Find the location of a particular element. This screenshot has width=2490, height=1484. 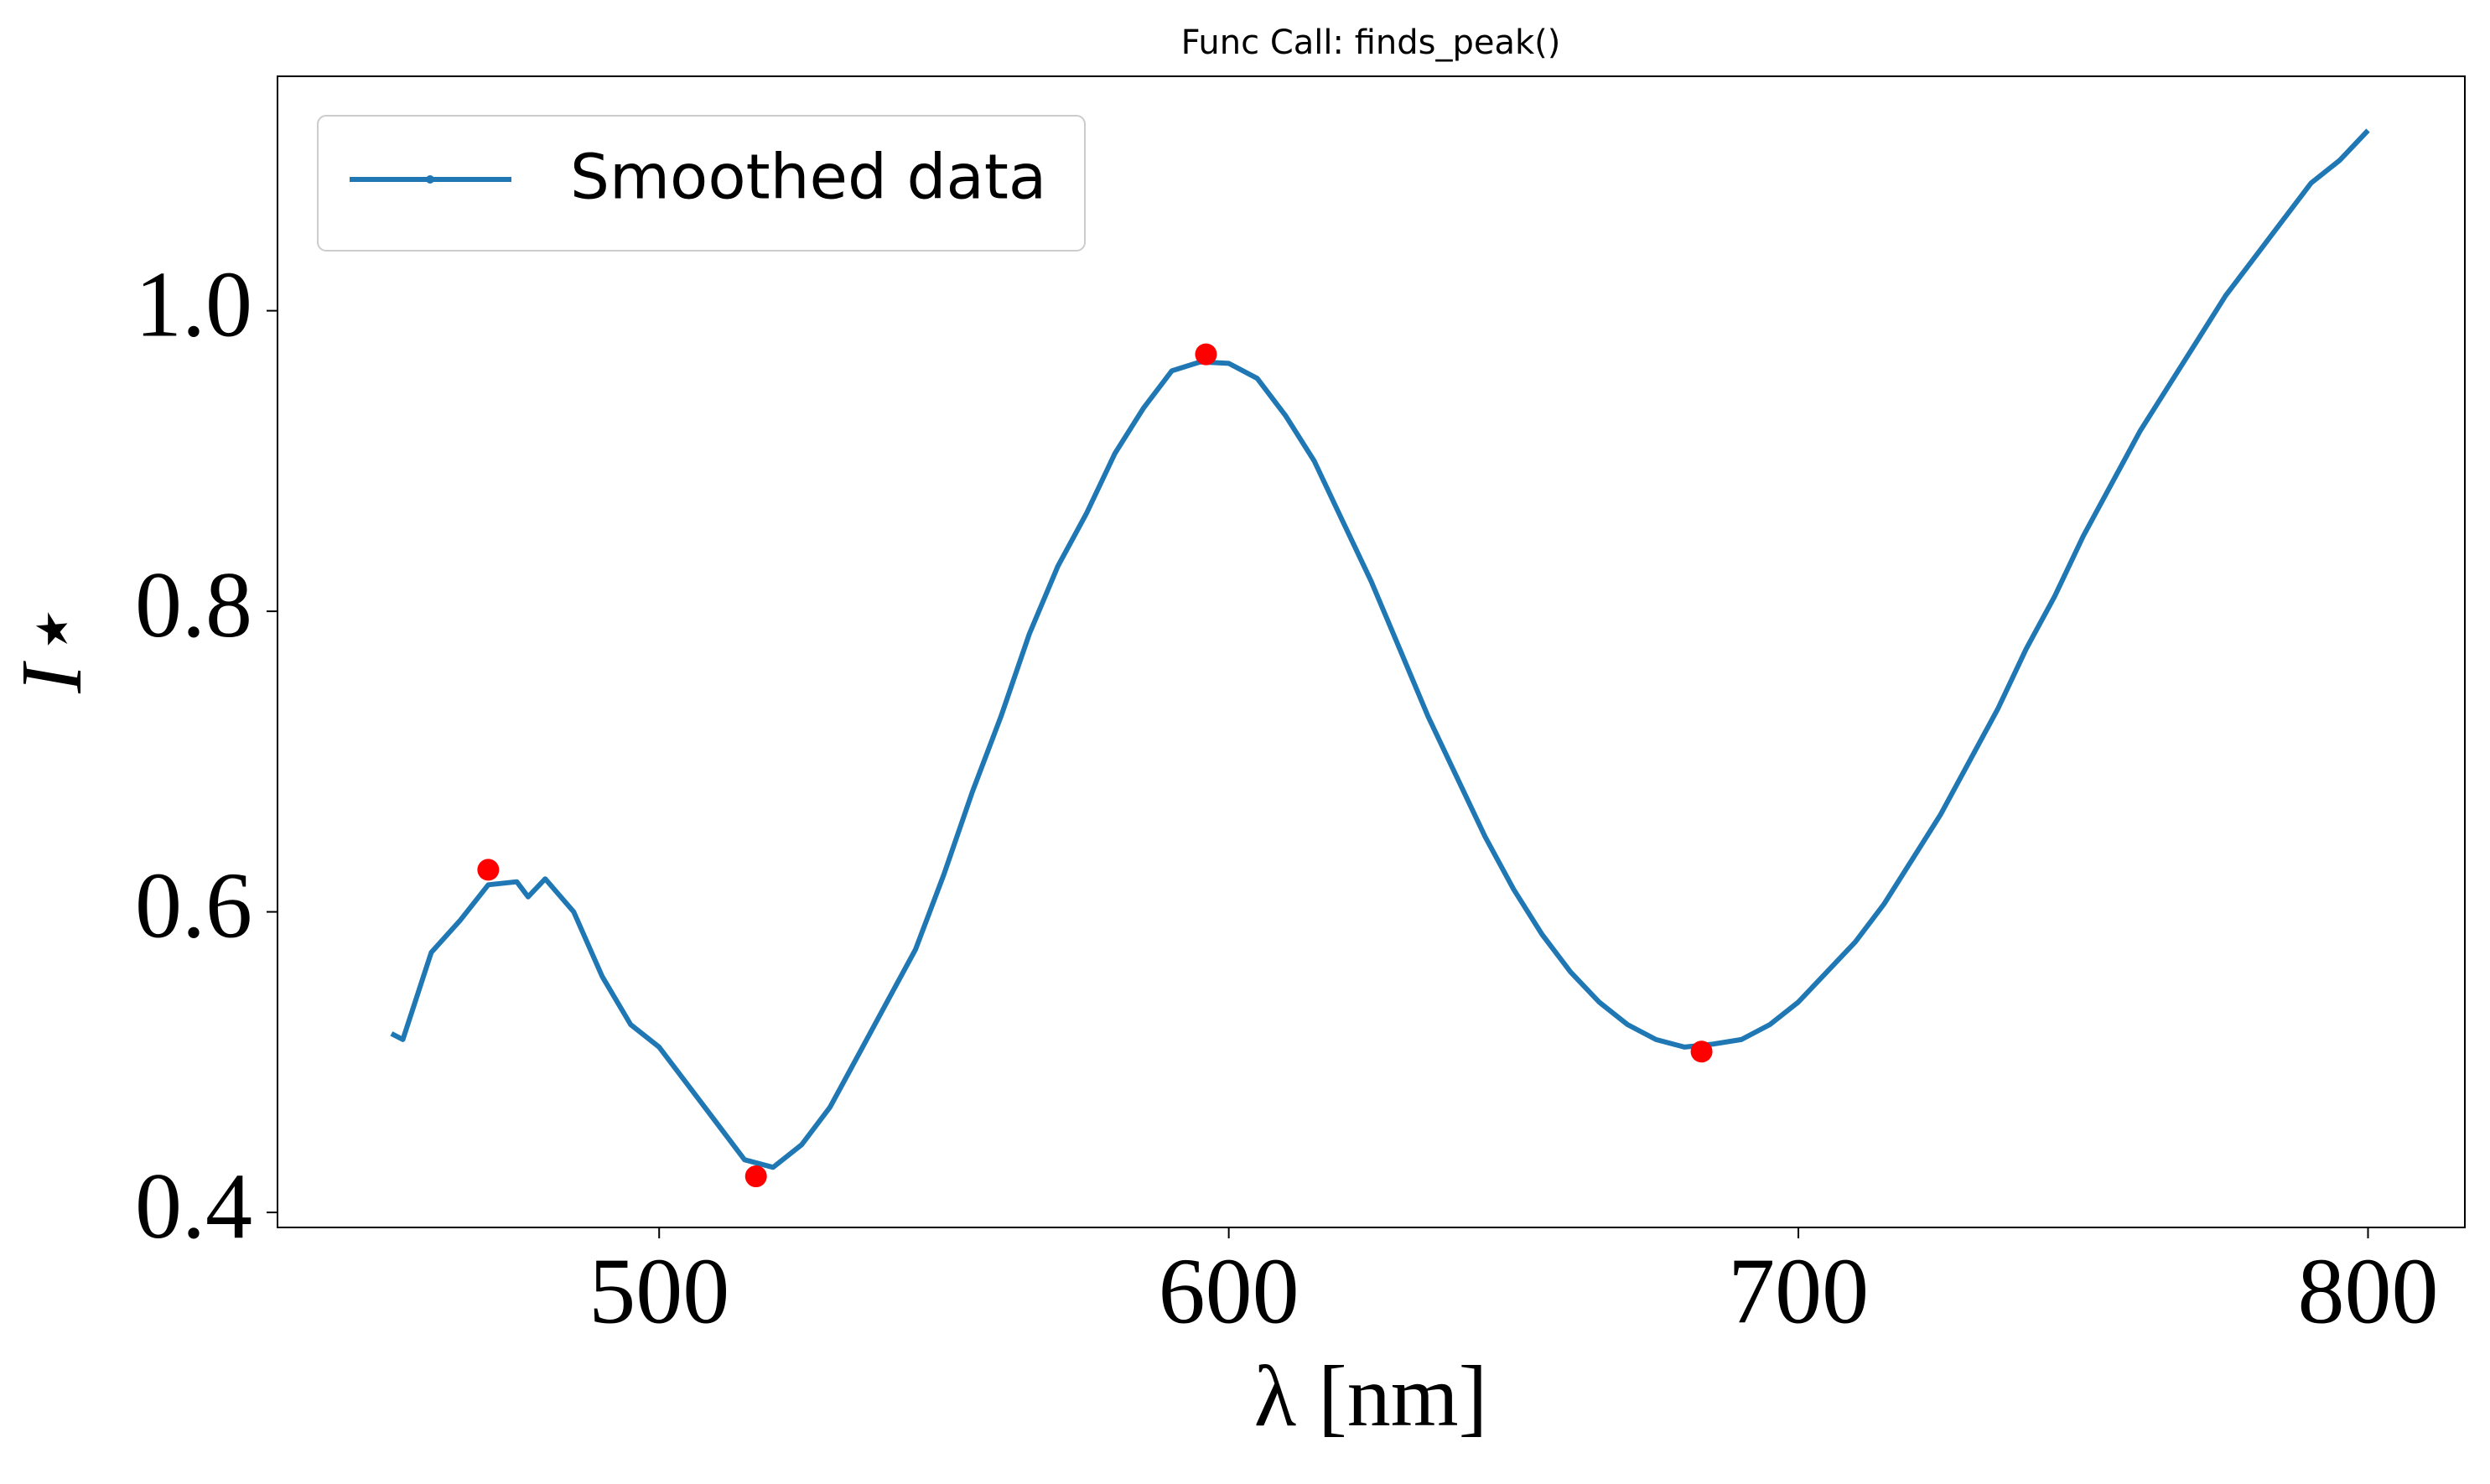

x-tick-label: 700 is located at coordinates (1798, 1292).